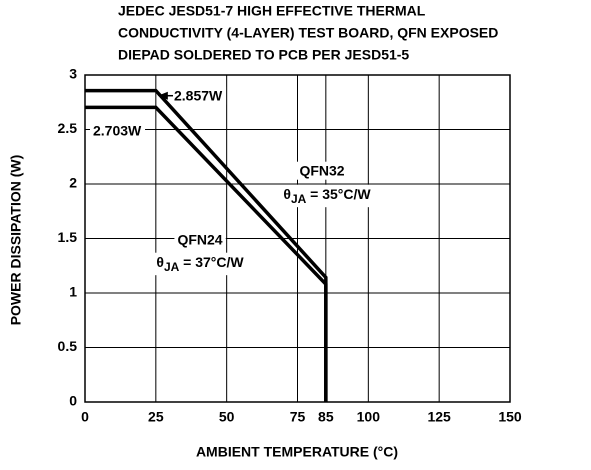 This screenshot has width=591, height=470. I want to click on theta-label: θJA = 35°C/W, so click(327, 196).